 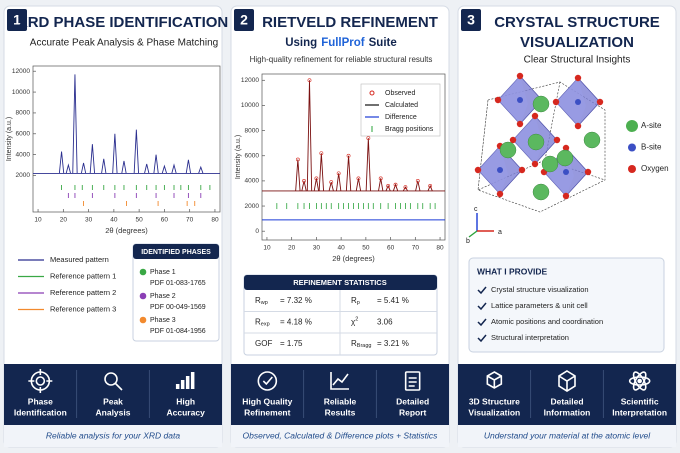 I want to click on provide-item: Structural interpretation, so click(x=530, y=337).